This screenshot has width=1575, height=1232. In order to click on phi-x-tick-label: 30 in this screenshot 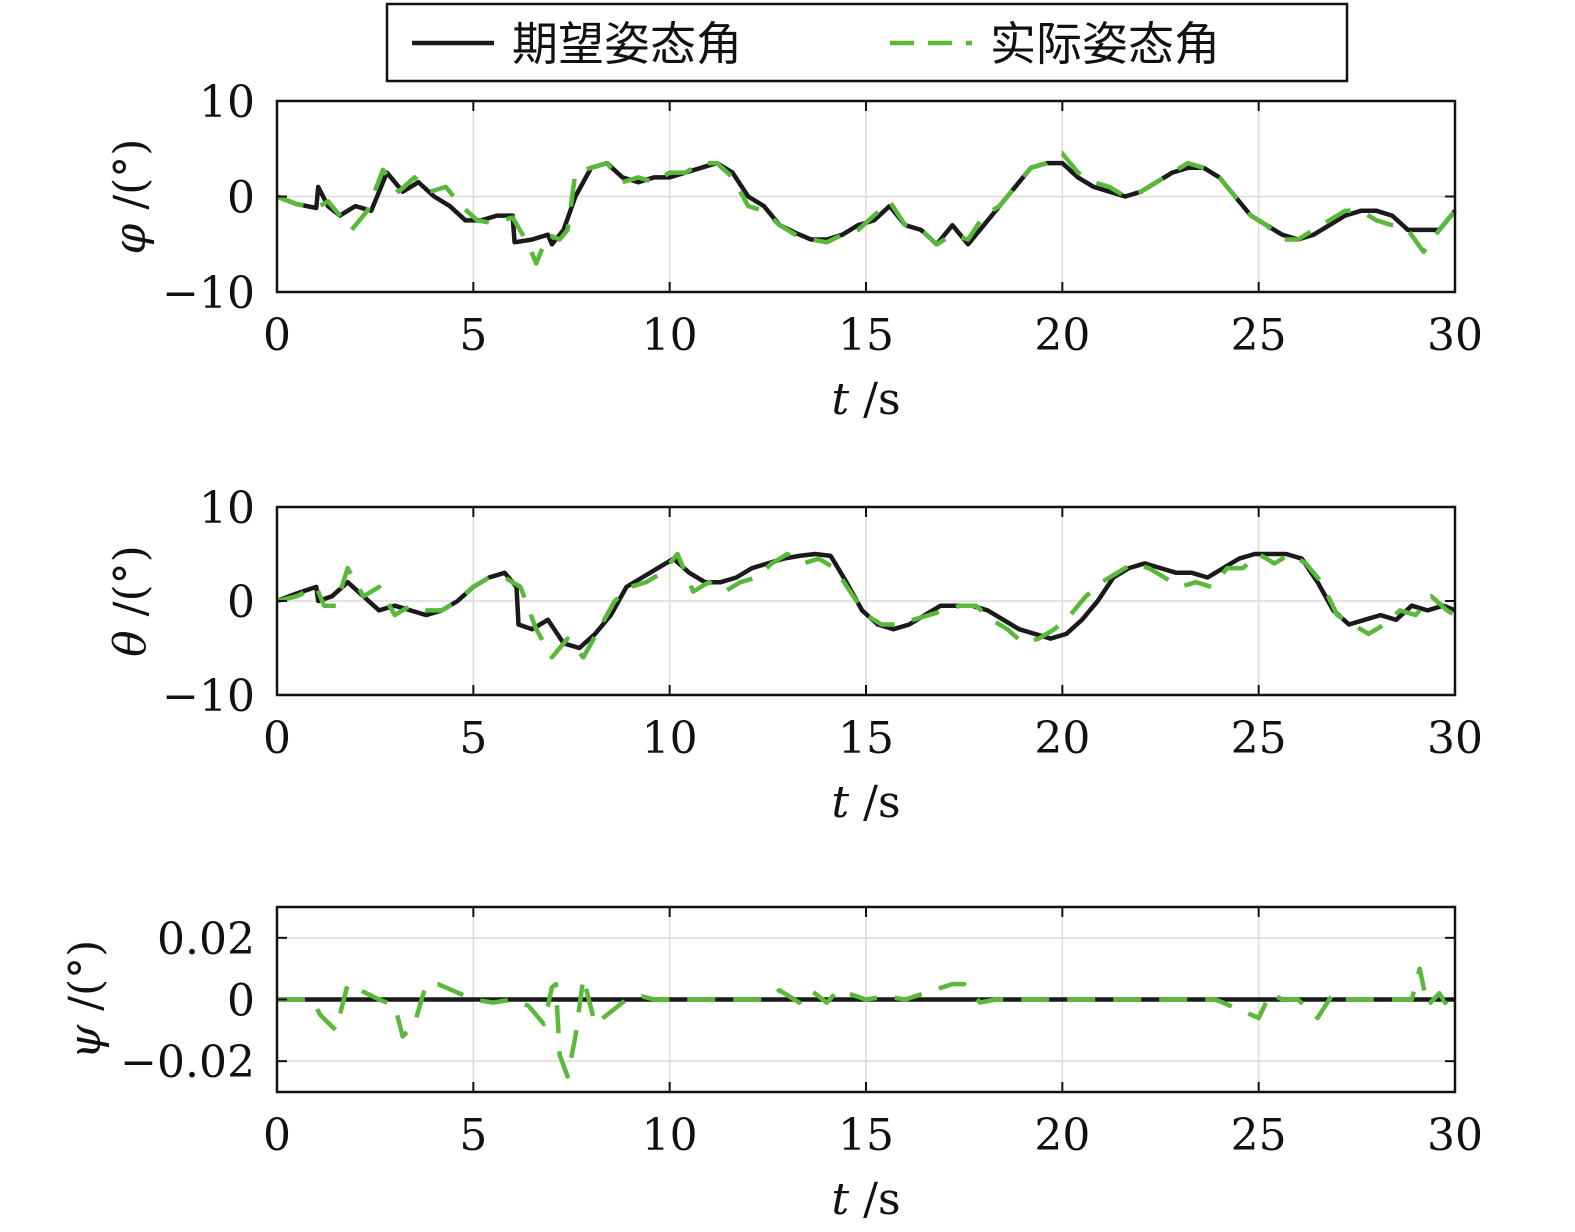, I will do `click(1455, 335)`.